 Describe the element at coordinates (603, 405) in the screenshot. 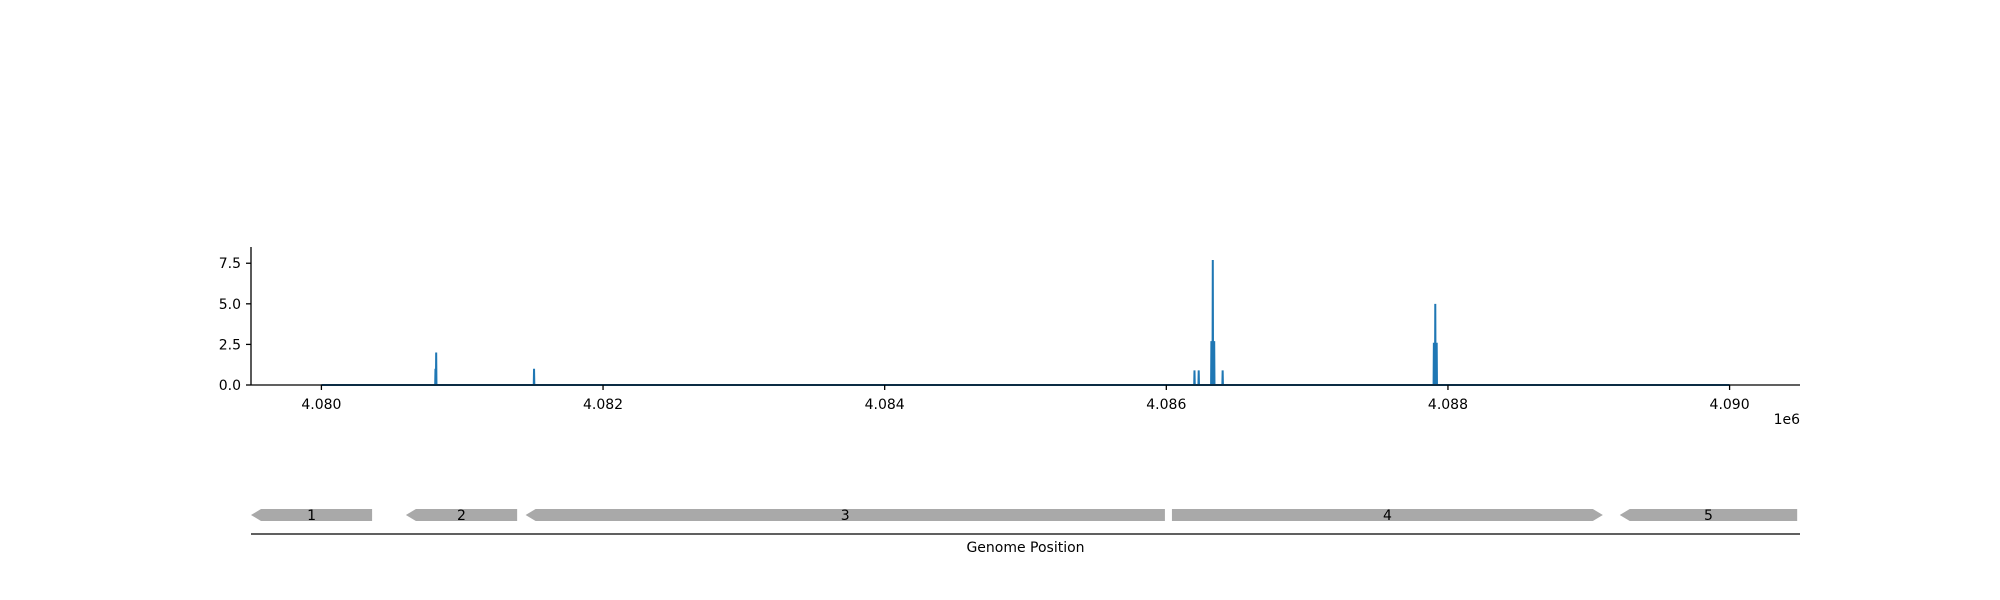

I see `x-tick-label: 4.082` at that location.